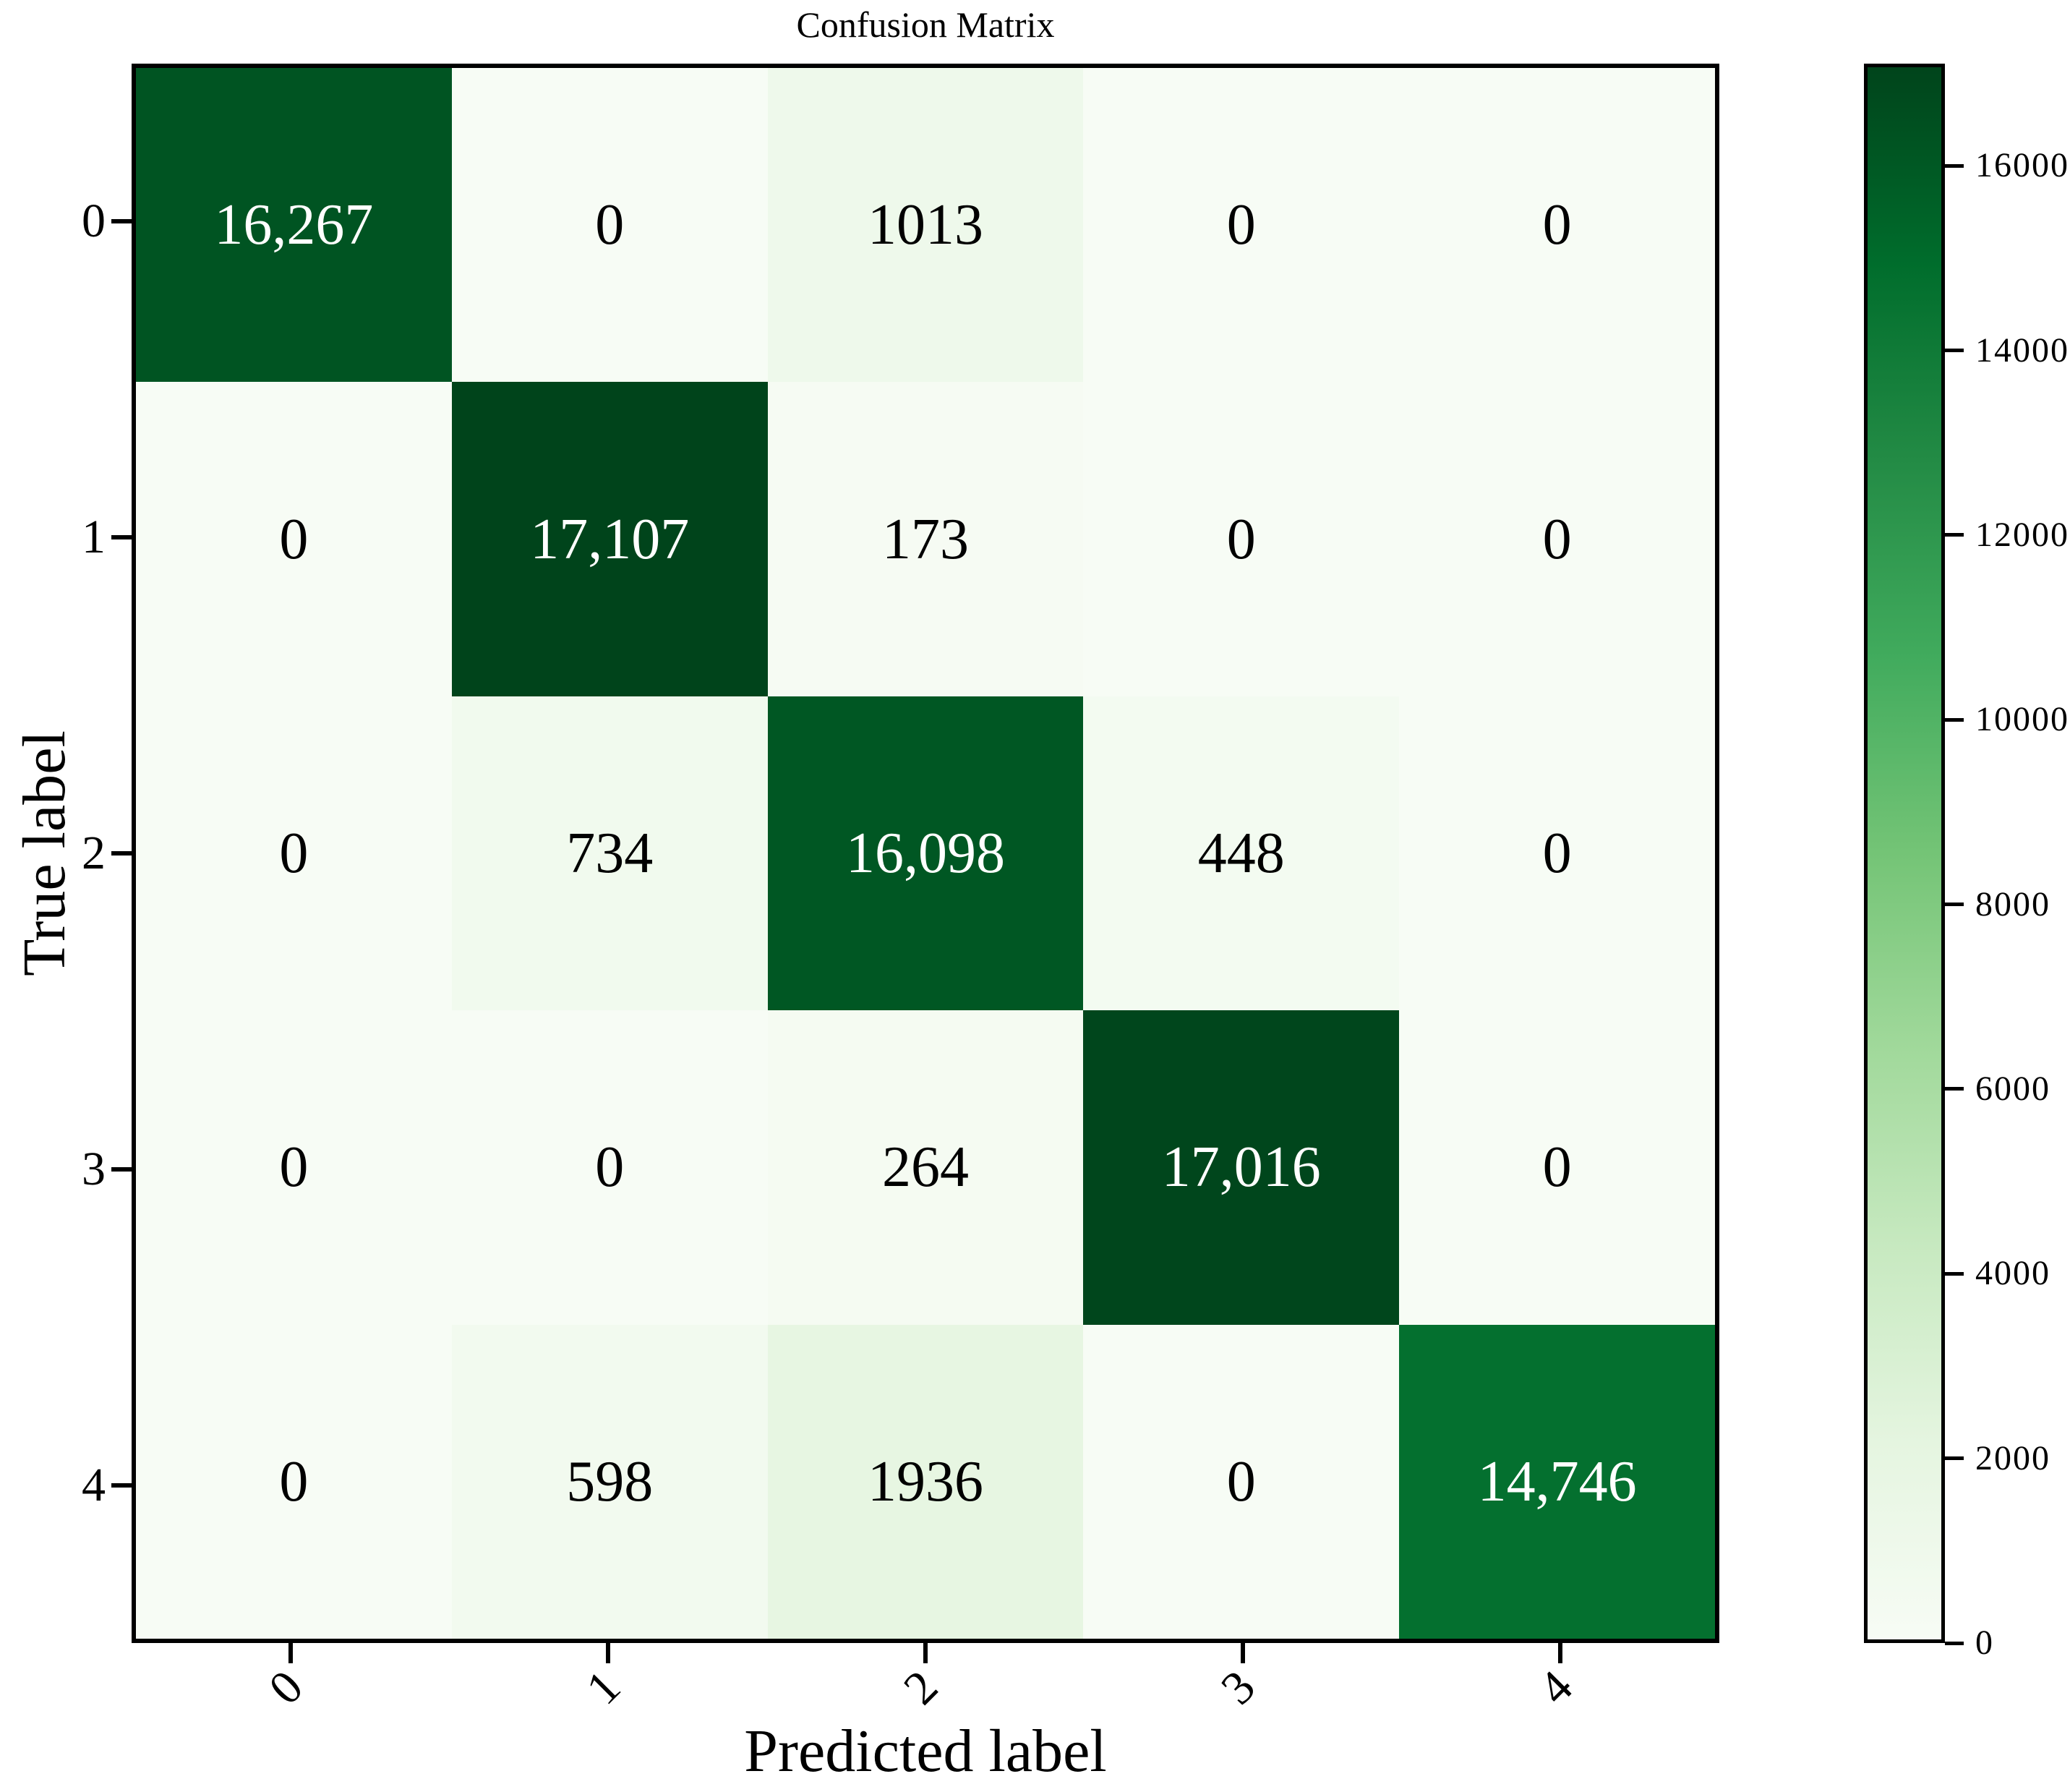 Image resolution: width=2070 pixels, height=1792 pixels. What do you see at coordinates (44, 853) in the screenshot?
I see `y-axis-title: True label` at bounding box center [44, 853].